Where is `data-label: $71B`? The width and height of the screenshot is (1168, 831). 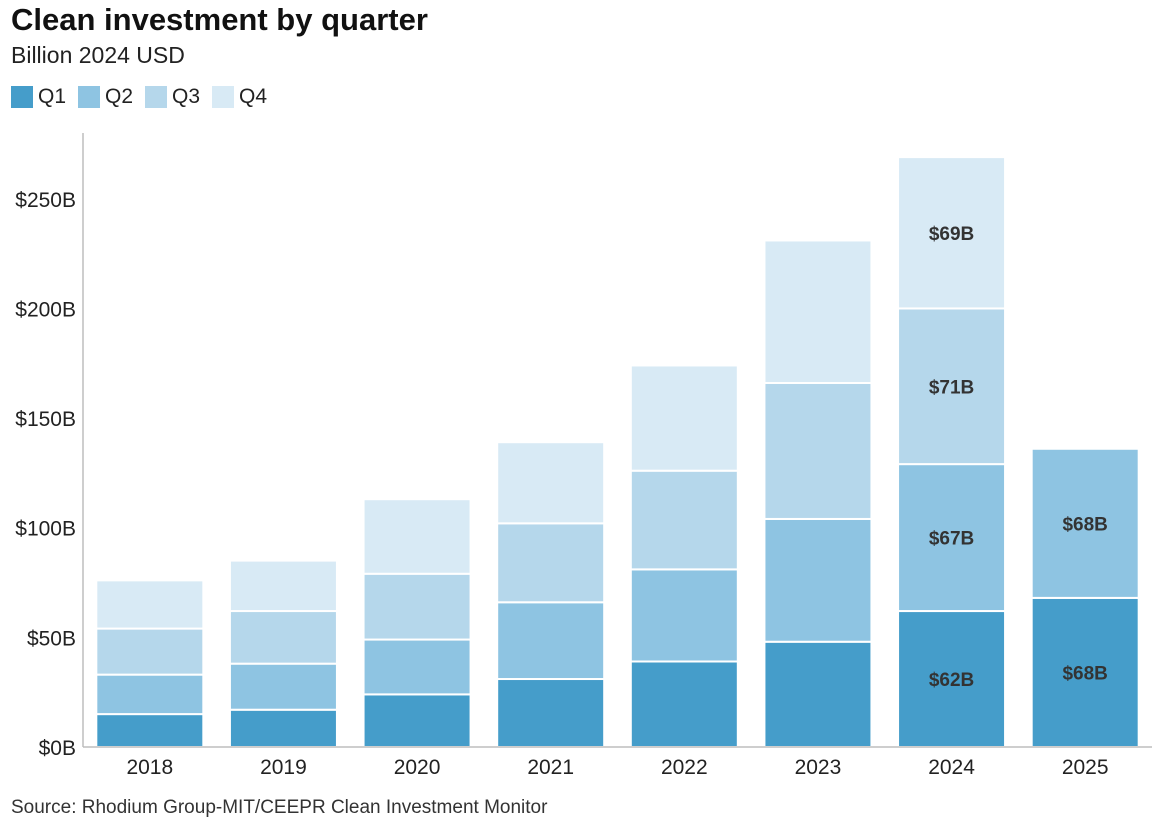 data-label: $71B is located at coordinates (951, 387).